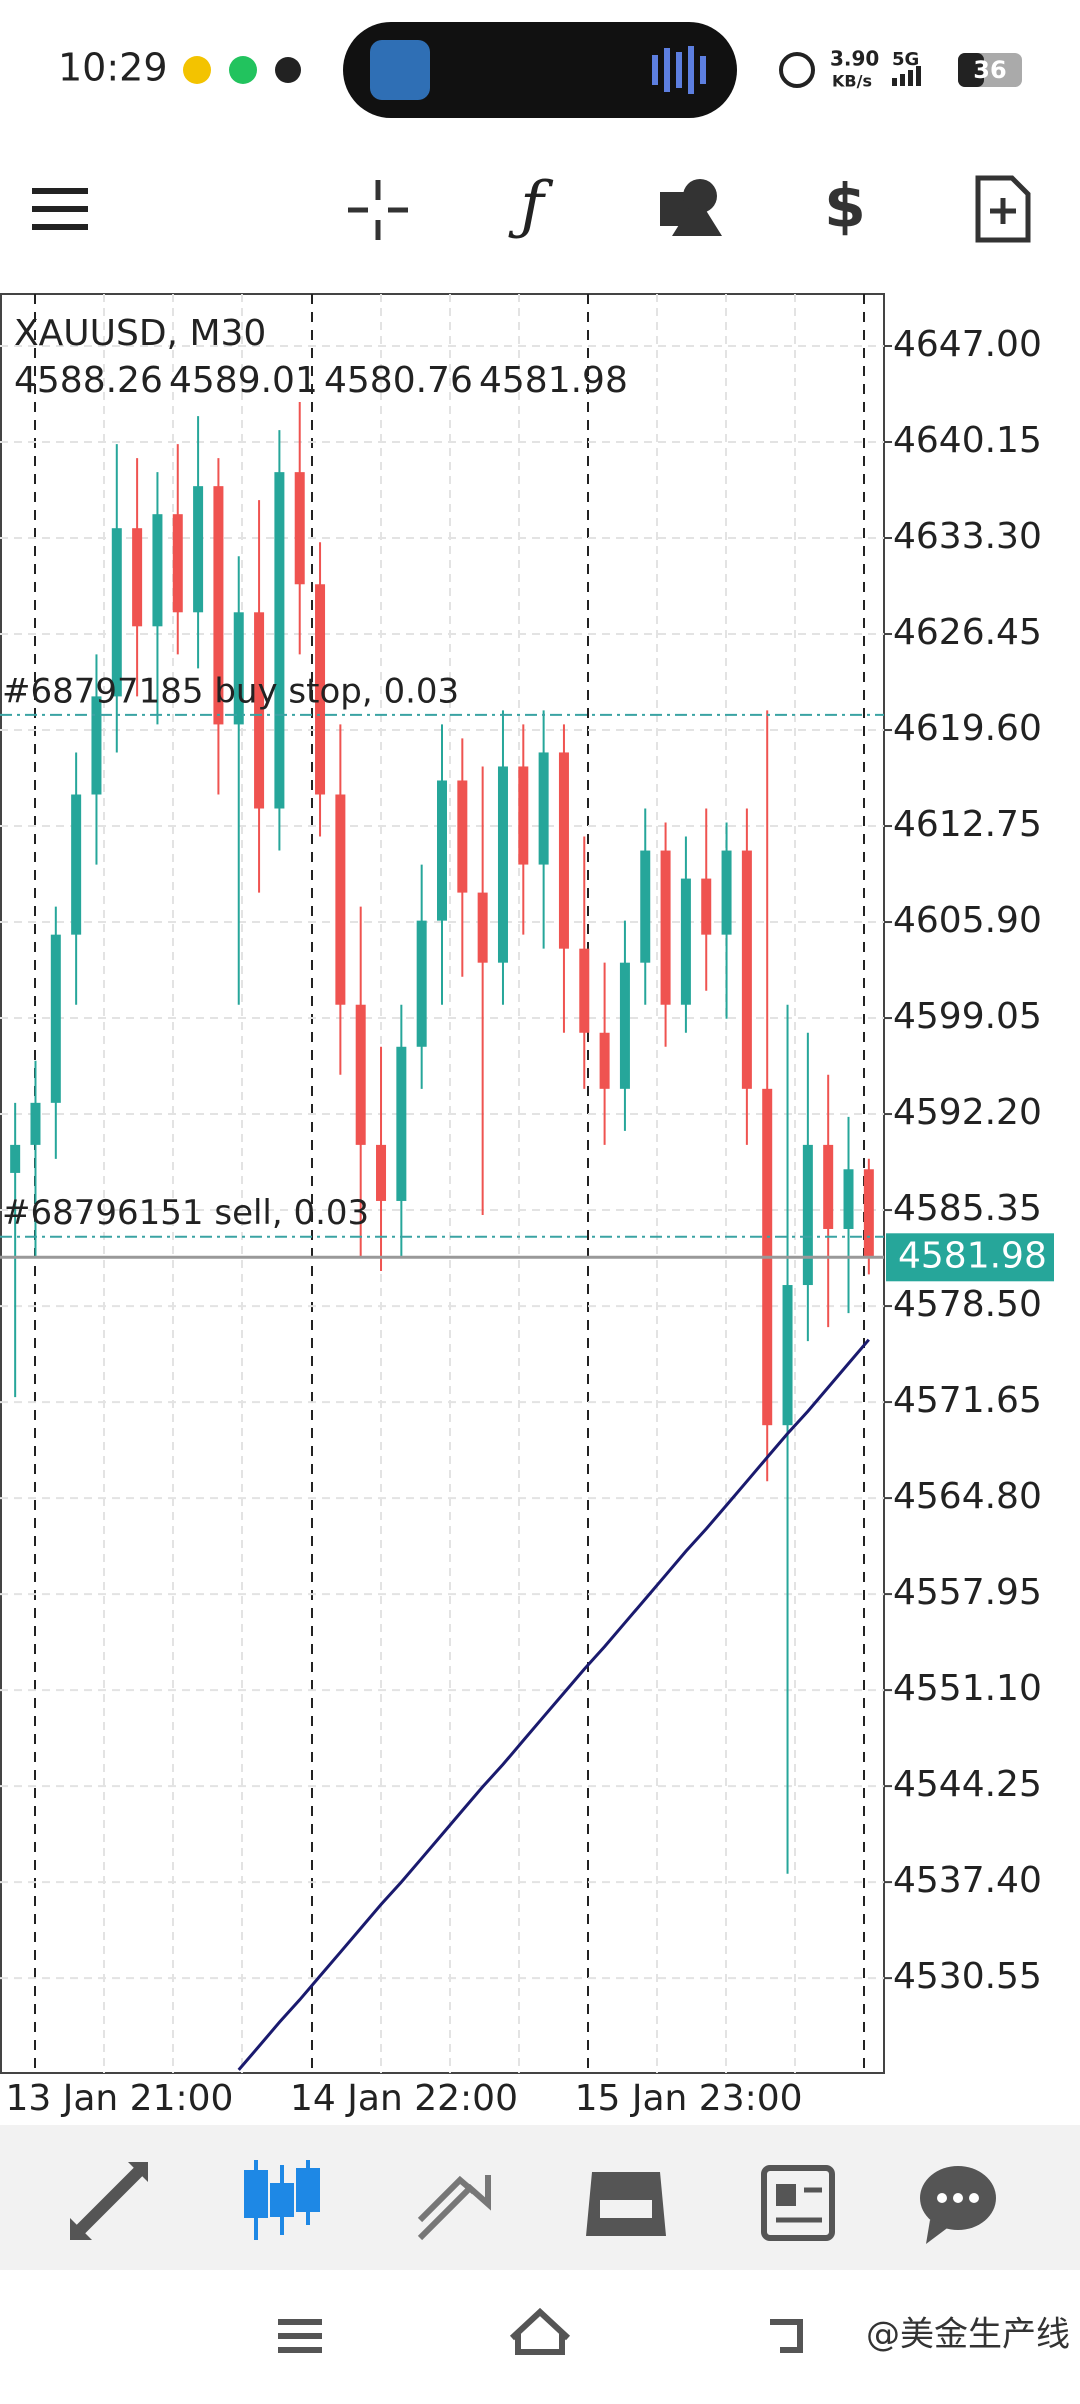 Image resolution: width=1080 pixels, height=2404 pixels. Describe the element at coordinates (540, 2331) in the screenshot. I see `home-button` at that location.